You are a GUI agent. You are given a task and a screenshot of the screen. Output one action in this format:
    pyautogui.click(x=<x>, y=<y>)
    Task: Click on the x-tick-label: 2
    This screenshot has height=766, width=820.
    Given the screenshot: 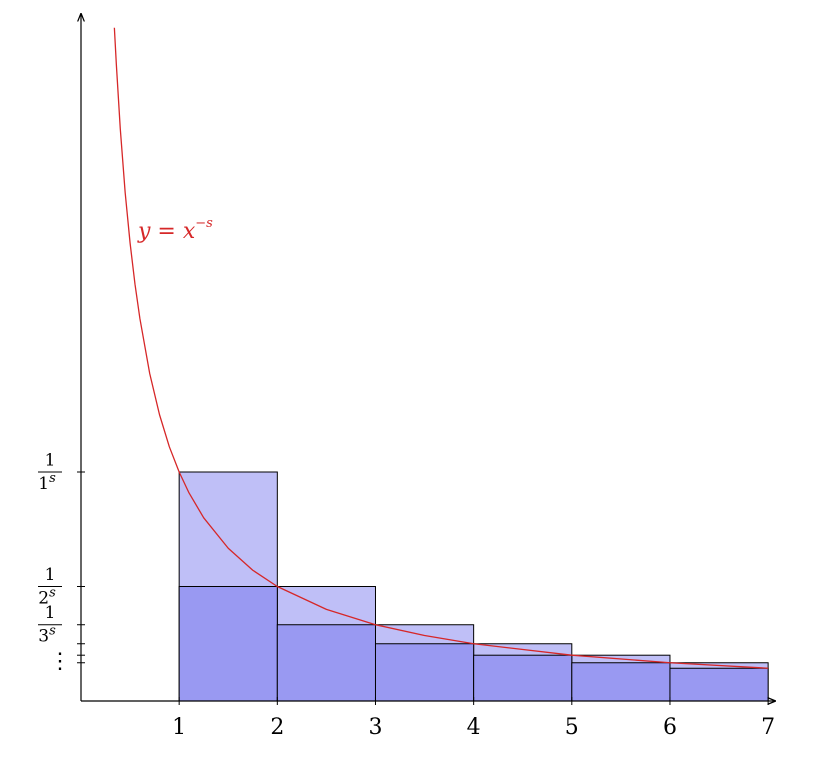 What is the action you would take?
    pyautogui.click(x=277, y=727)
    